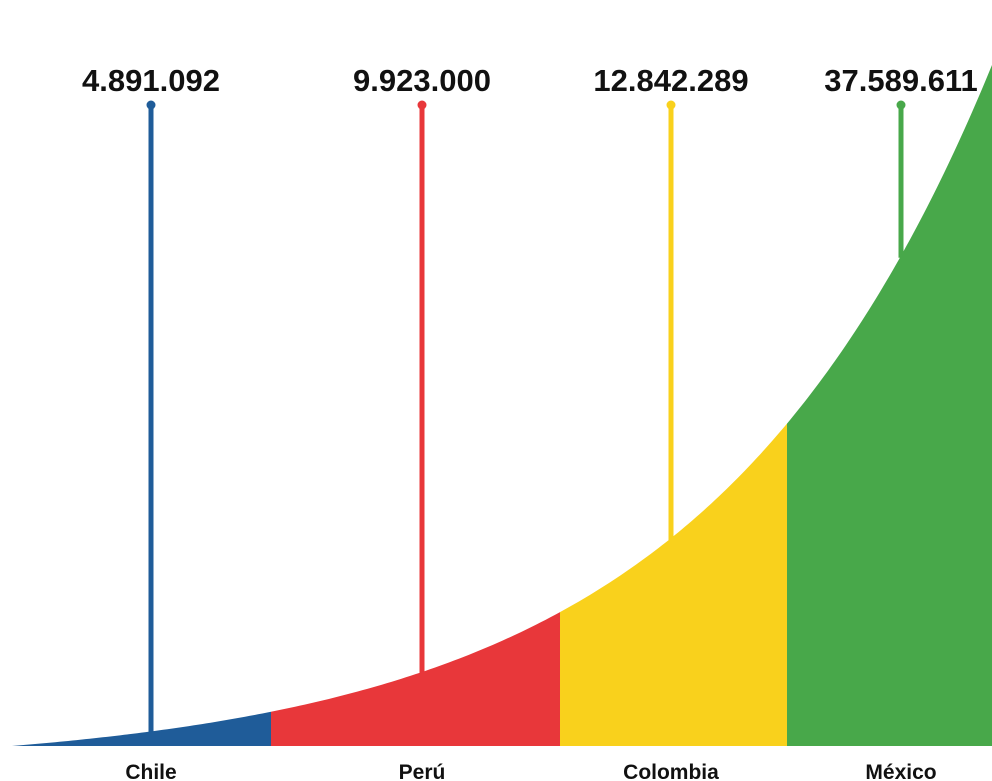 The height and width of the screenshot is (781, 992). I want to click on value-label-colombia: 12.842.289, so click(670, 80).